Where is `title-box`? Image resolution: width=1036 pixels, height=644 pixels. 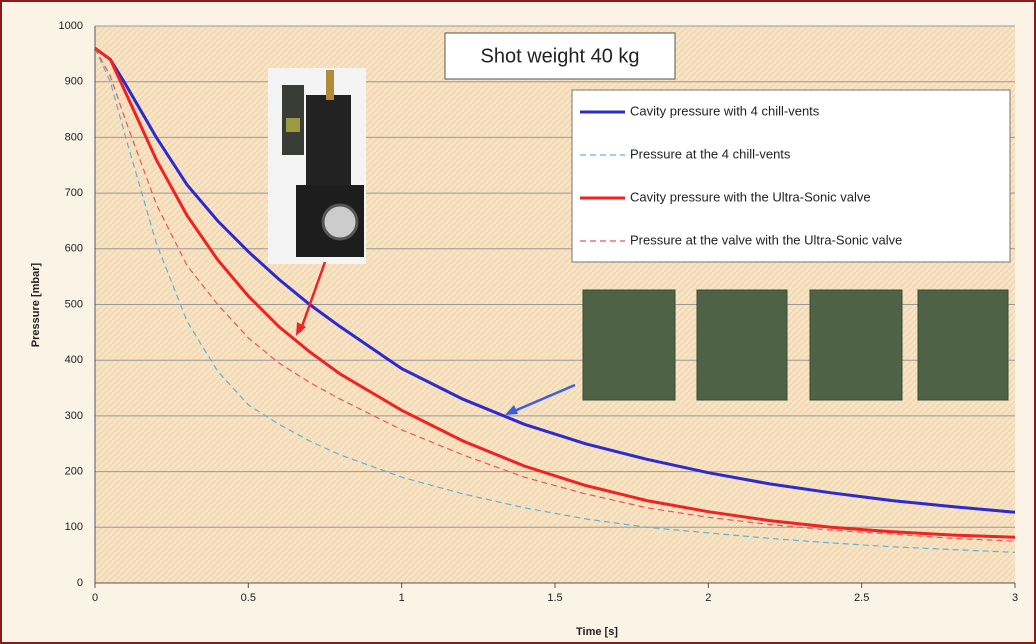 title-box is located at coordinates (560, 56).